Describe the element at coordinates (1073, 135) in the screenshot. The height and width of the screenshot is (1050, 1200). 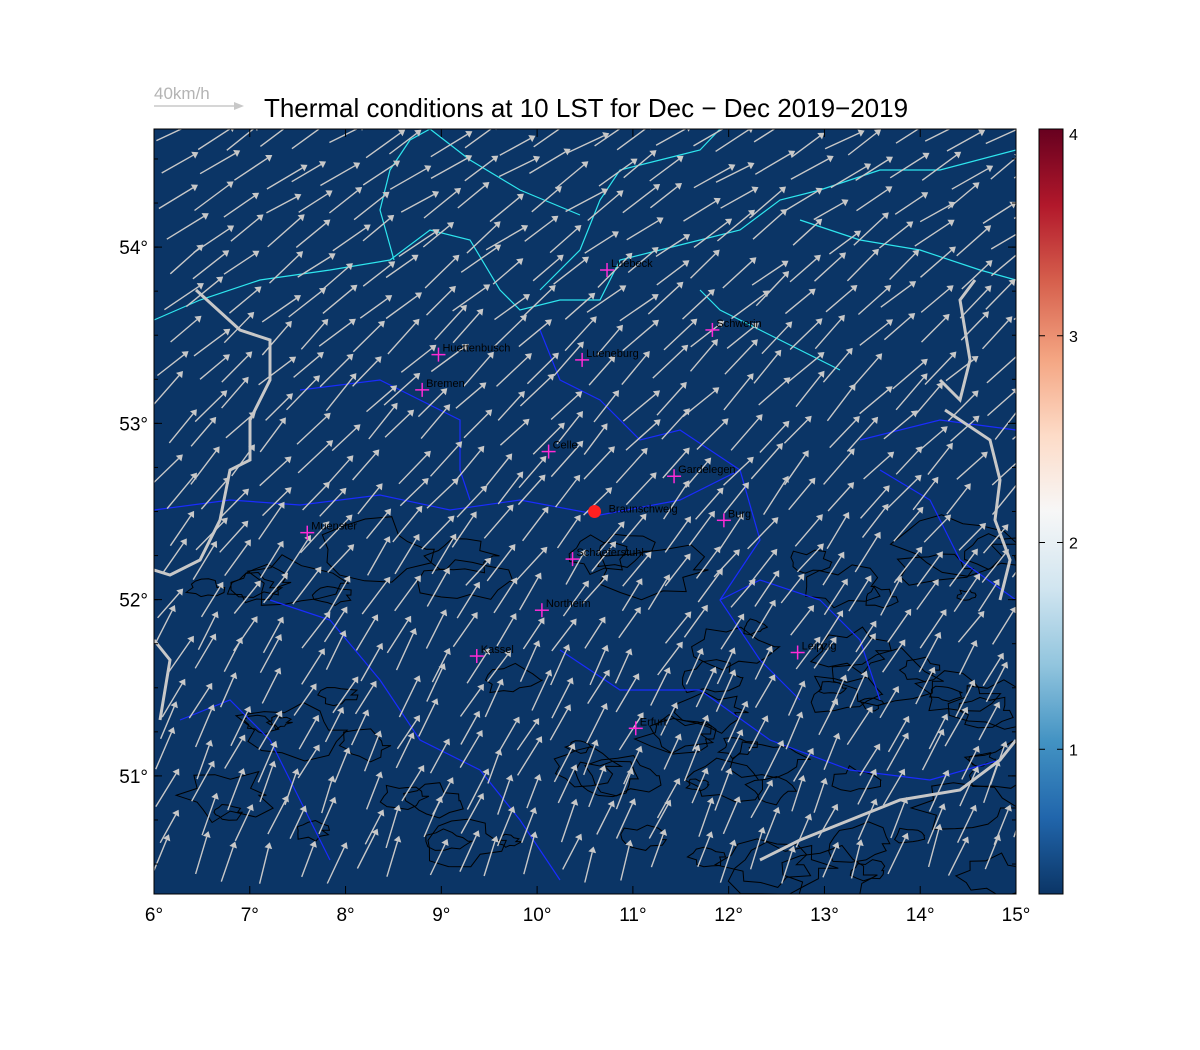
I see `colorbar-tick-label: 4` at that location.